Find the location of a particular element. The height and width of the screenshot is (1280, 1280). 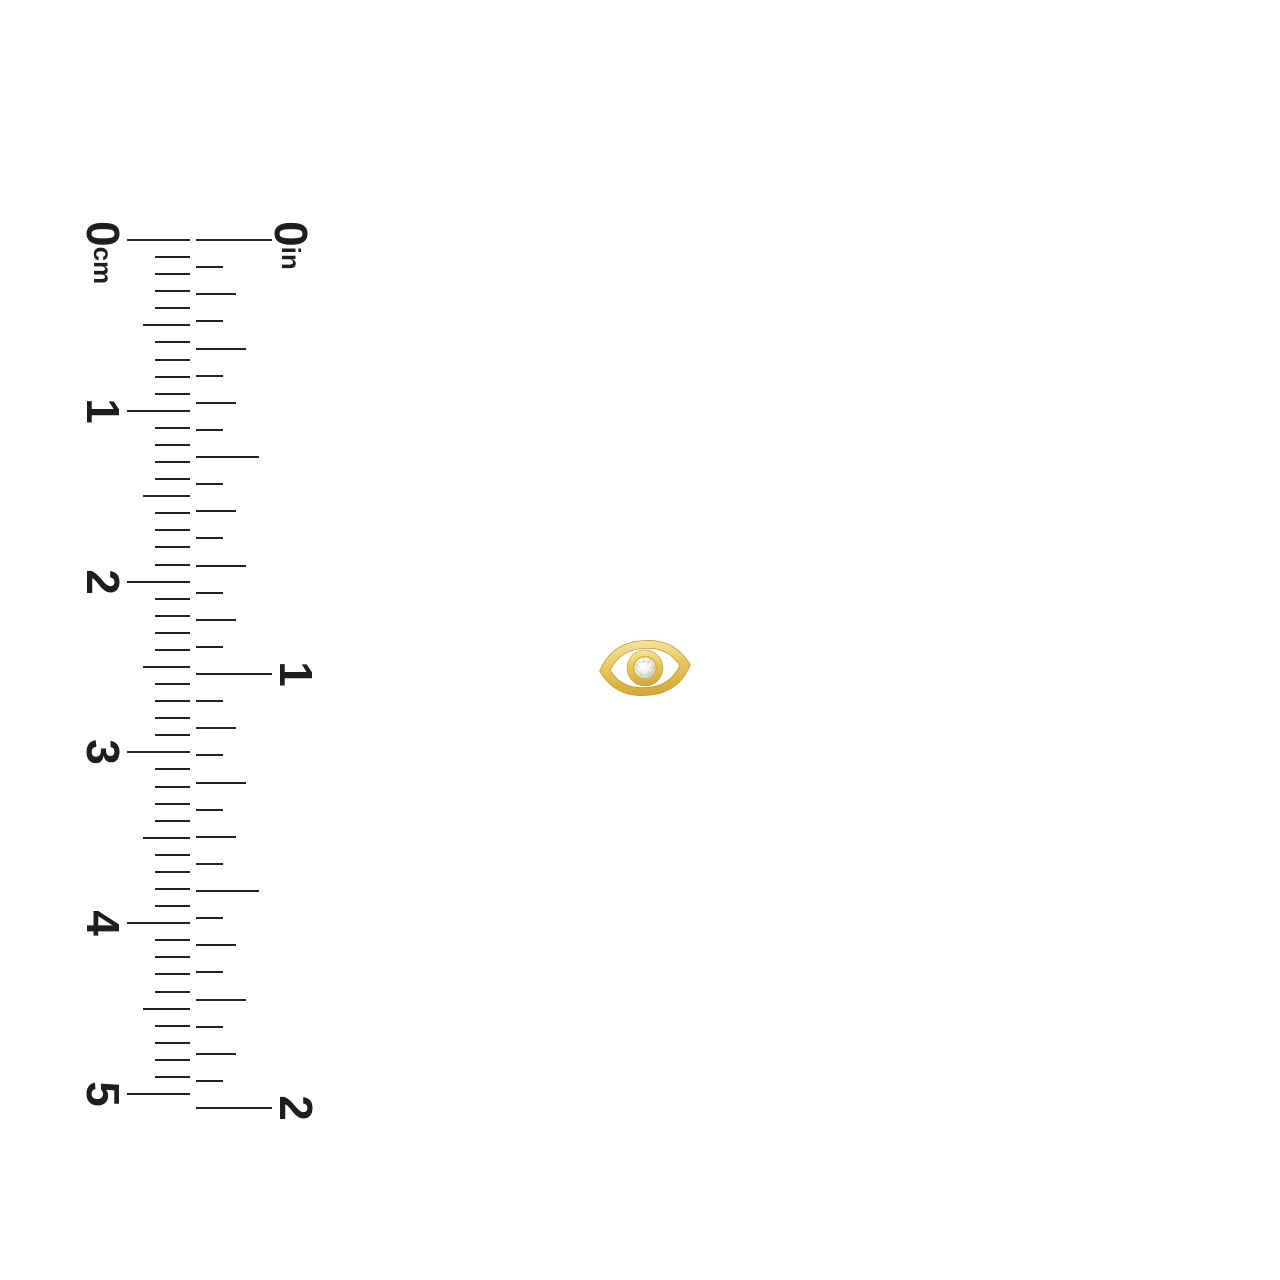

inch-number-label: 2 is located at coordinates (296, 1108).